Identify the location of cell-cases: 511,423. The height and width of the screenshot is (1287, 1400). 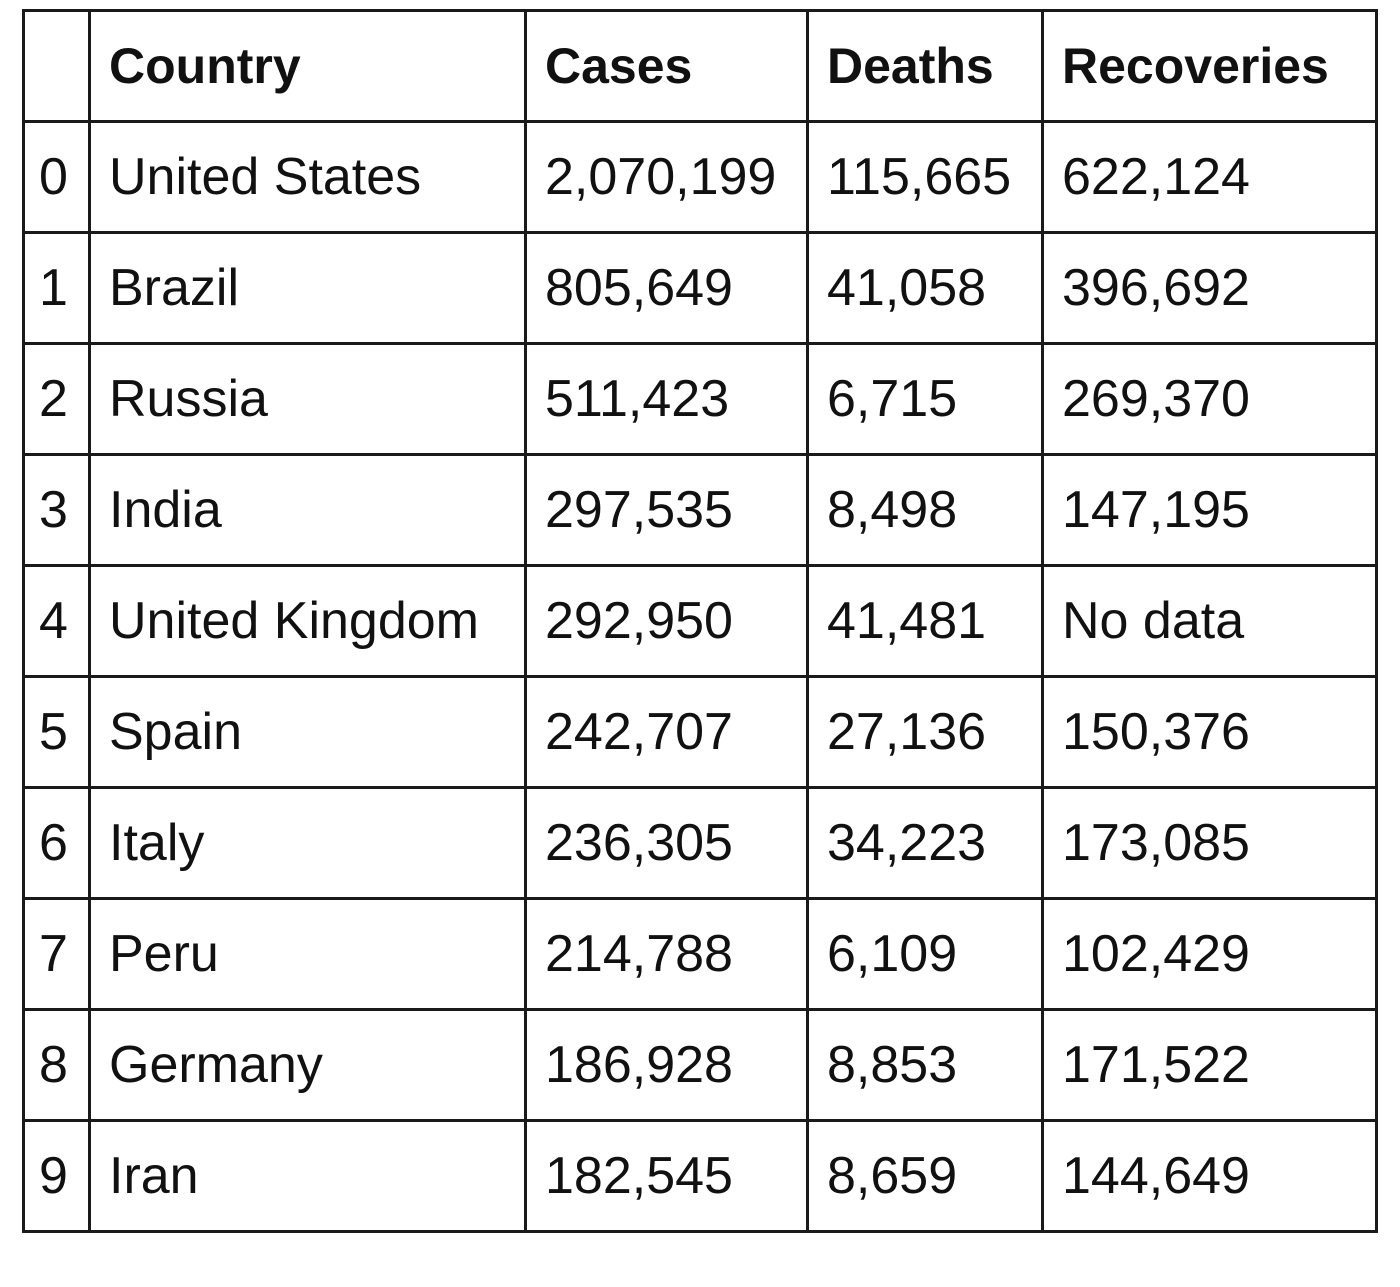
(666, 399).